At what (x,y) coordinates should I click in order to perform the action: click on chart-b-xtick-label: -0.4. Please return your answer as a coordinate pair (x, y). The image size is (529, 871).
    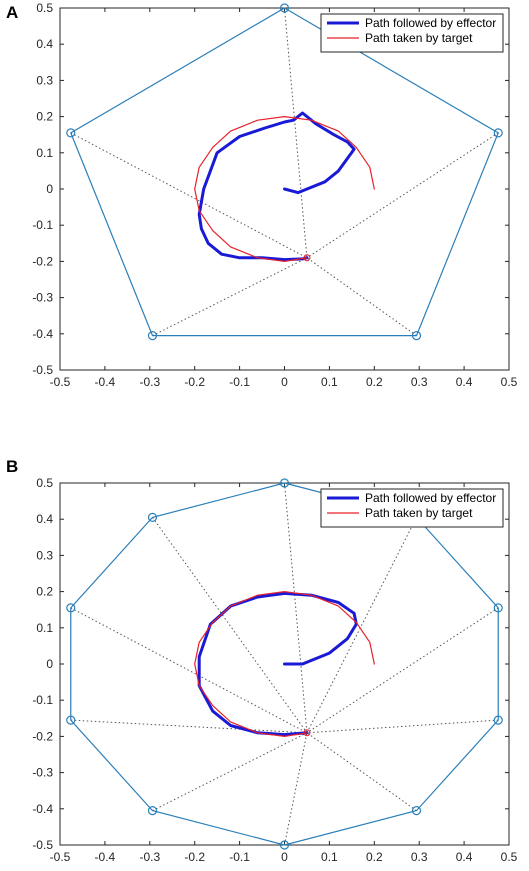
    Looking at the image, I should click on (105, 857).